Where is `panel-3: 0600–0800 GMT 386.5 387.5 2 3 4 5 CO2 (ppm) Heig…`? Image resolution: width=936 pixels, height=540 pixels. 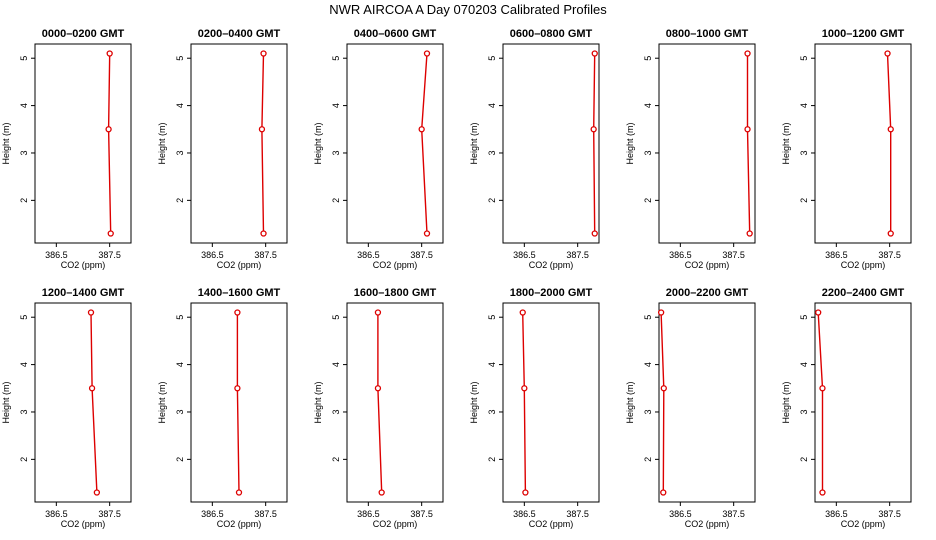
panel-3: 0600–0800 GMT 386.5 387.5 2 3 4 5 CO2 (ppm) Heig… is located at coordinates (534, 149).